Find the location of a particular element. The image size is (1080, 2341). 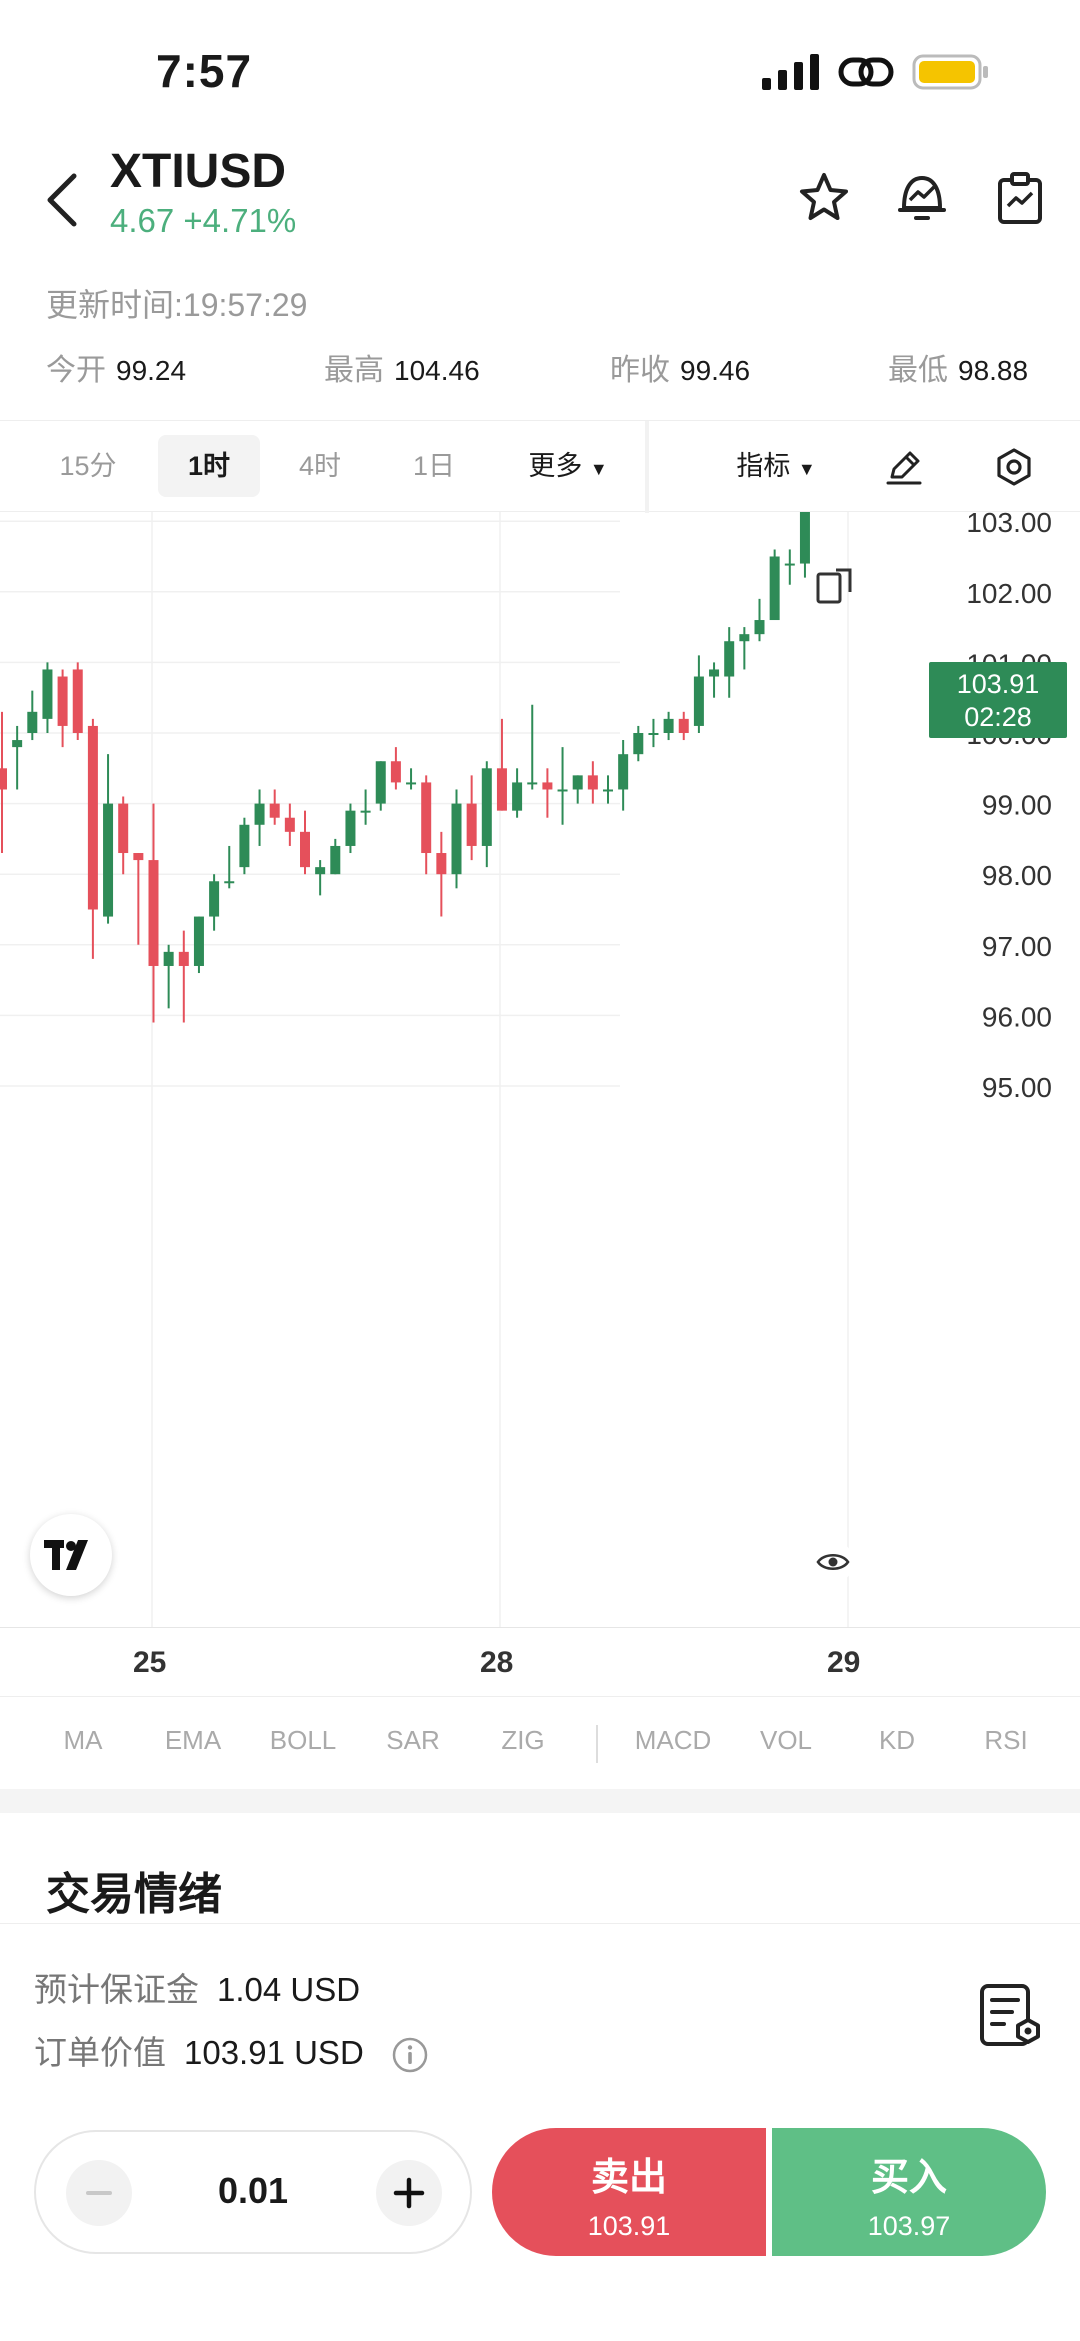

y-tick-label: 103.00 is located at coordinates (1009, 525).